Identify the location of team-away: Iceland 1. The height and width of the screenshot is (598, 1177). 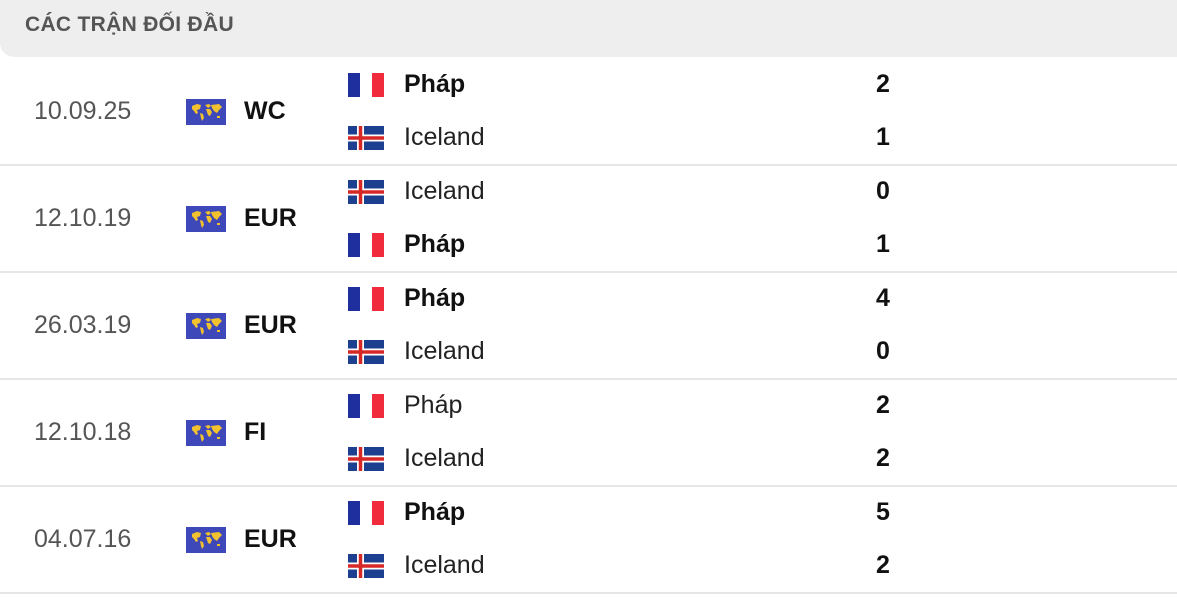
(648, 138).